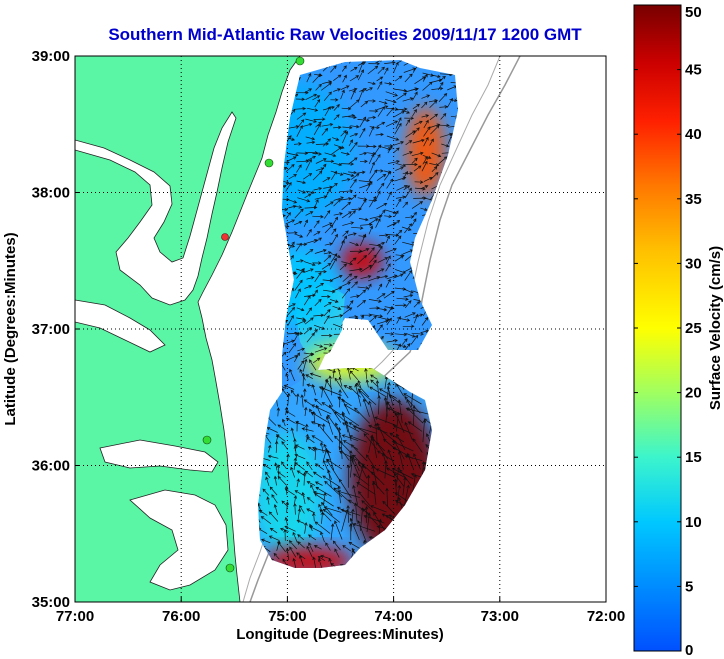 The image size is (724, 659). What do you see at coordinates (156, 208) in the screenshot?
I see `chesapeake-bay` at bounding box center [156, 208].